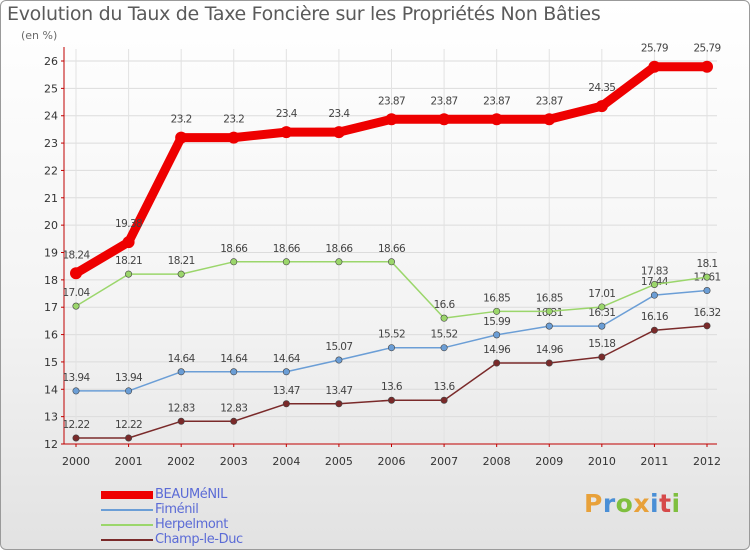  I want to click on data-label-herpelmont: 17.83, so click(654, 272).